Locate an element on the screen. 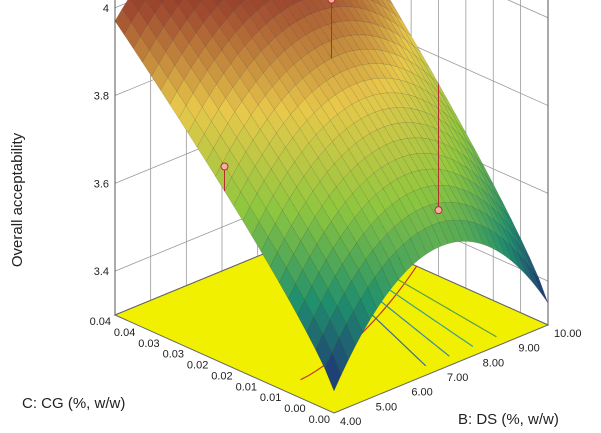 Image resolution: width=601 pixels, height=433 pixels. x-tick-label: 5.00 is located at coordinates (386, 407).